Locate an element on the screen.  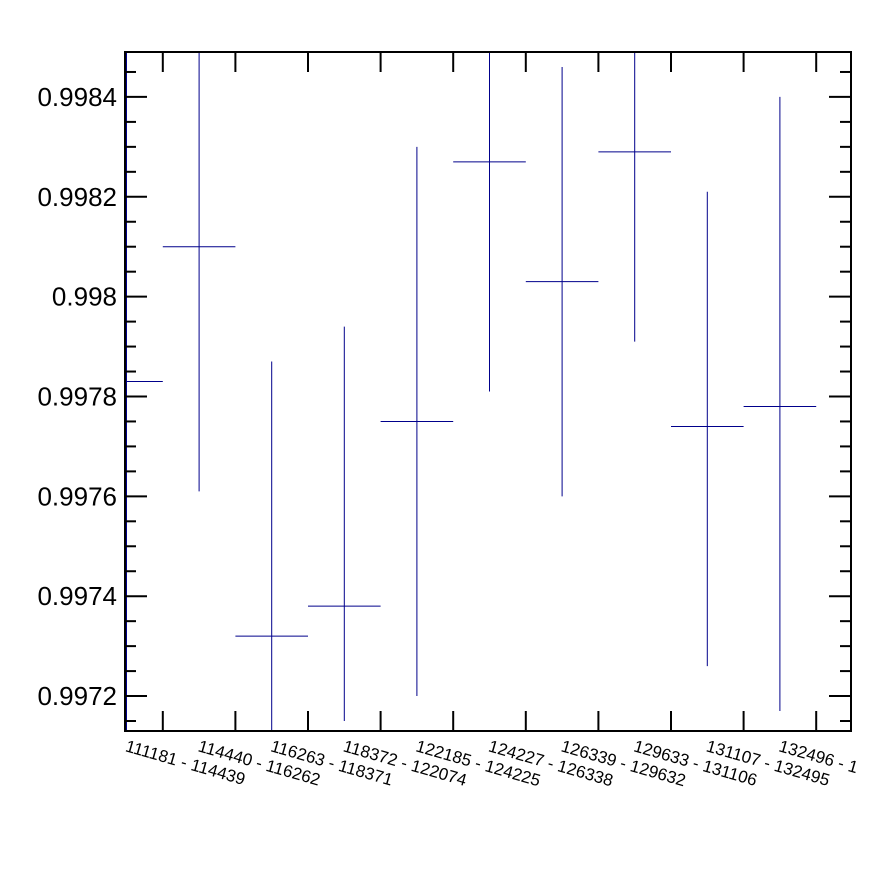
y-tick-label: 0.9984 is located at coordinates (77, 97).